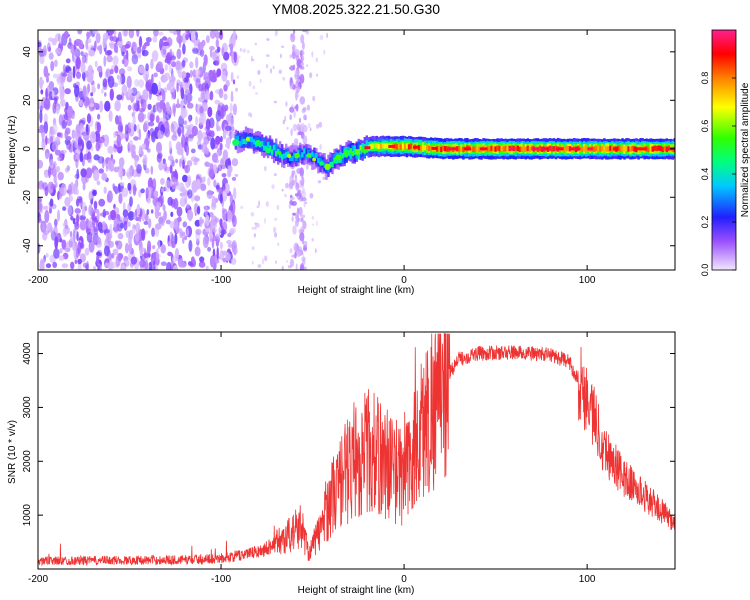 The width and height of the screenshot is (750, 600). Describe the element at coordinates (356, 590) in the screenshot. I see `snr-x-axis-label: Height of straight line (km)` at that location.